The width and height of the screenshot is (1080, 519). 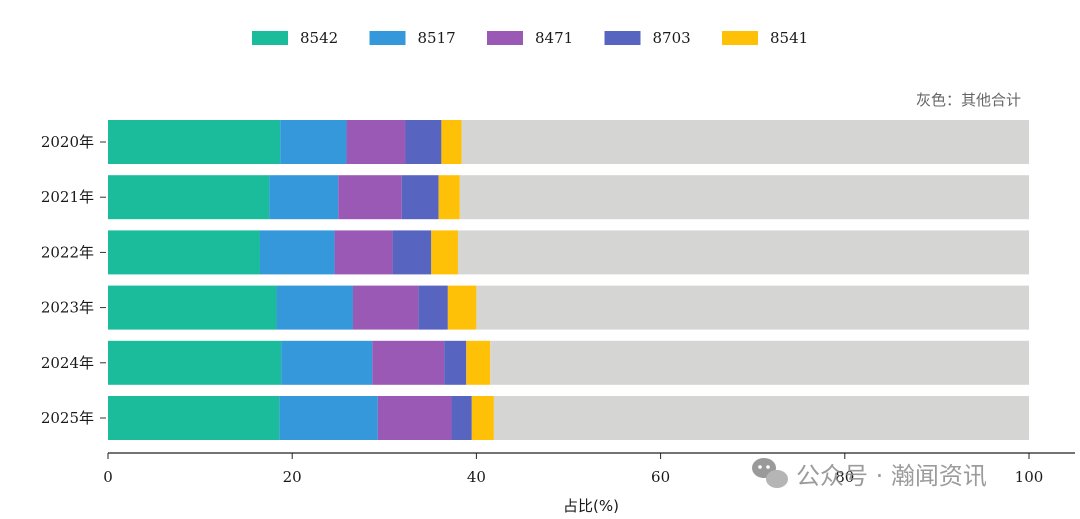 What do you see at coordinates (770, 473) in the screenshot?
I see `wechat-icon` at bounding box center [770, 473].